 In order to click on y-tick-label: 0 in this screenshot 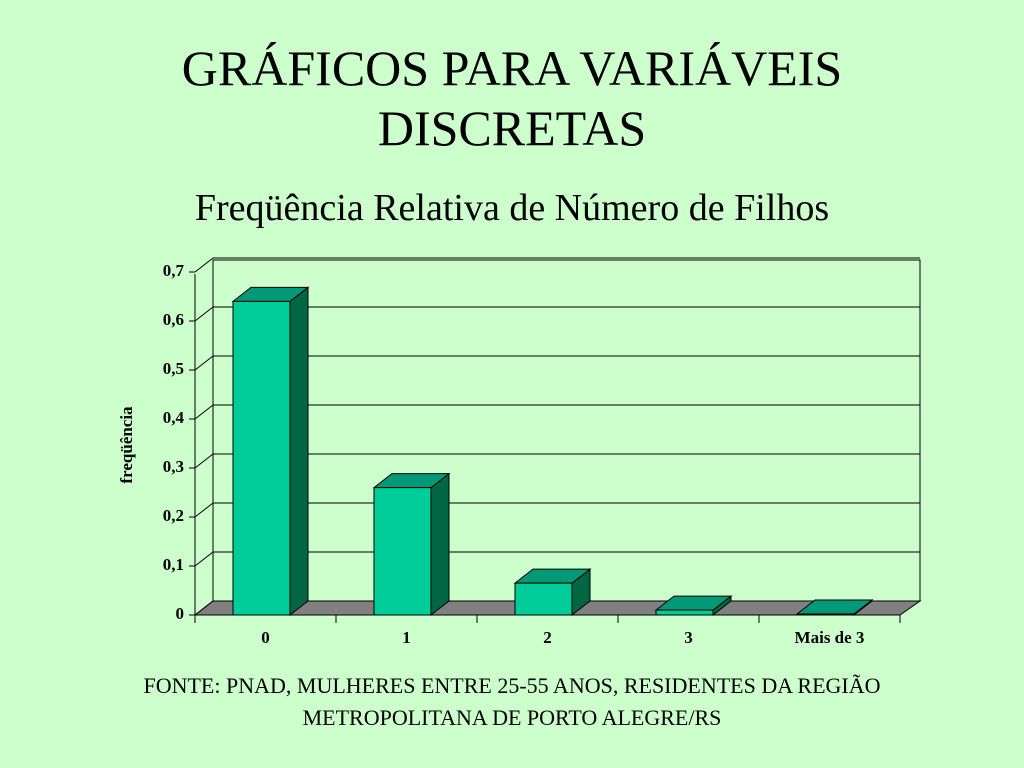, I will do `click(180, 613)`.